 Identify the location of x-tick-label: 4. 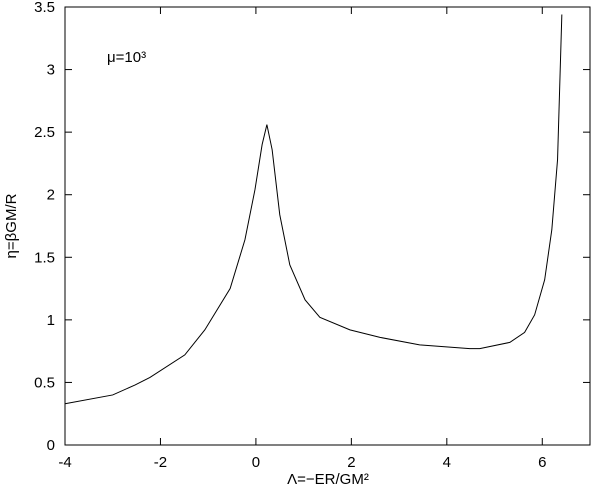
(447, 462).